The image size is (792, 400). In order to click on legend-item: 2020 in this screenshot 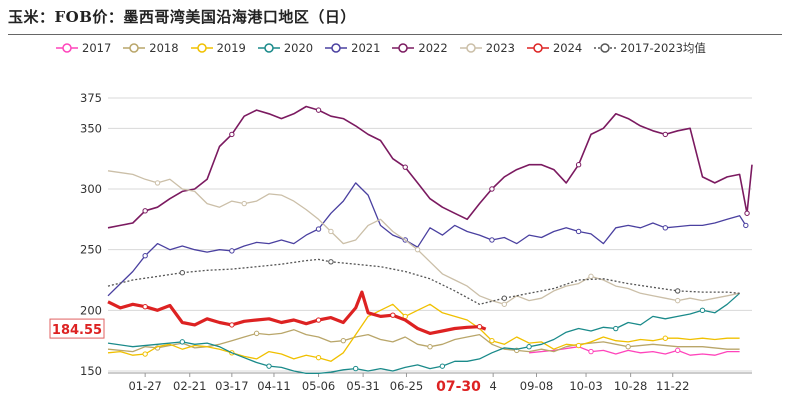, I will do `click(285, 48)`.